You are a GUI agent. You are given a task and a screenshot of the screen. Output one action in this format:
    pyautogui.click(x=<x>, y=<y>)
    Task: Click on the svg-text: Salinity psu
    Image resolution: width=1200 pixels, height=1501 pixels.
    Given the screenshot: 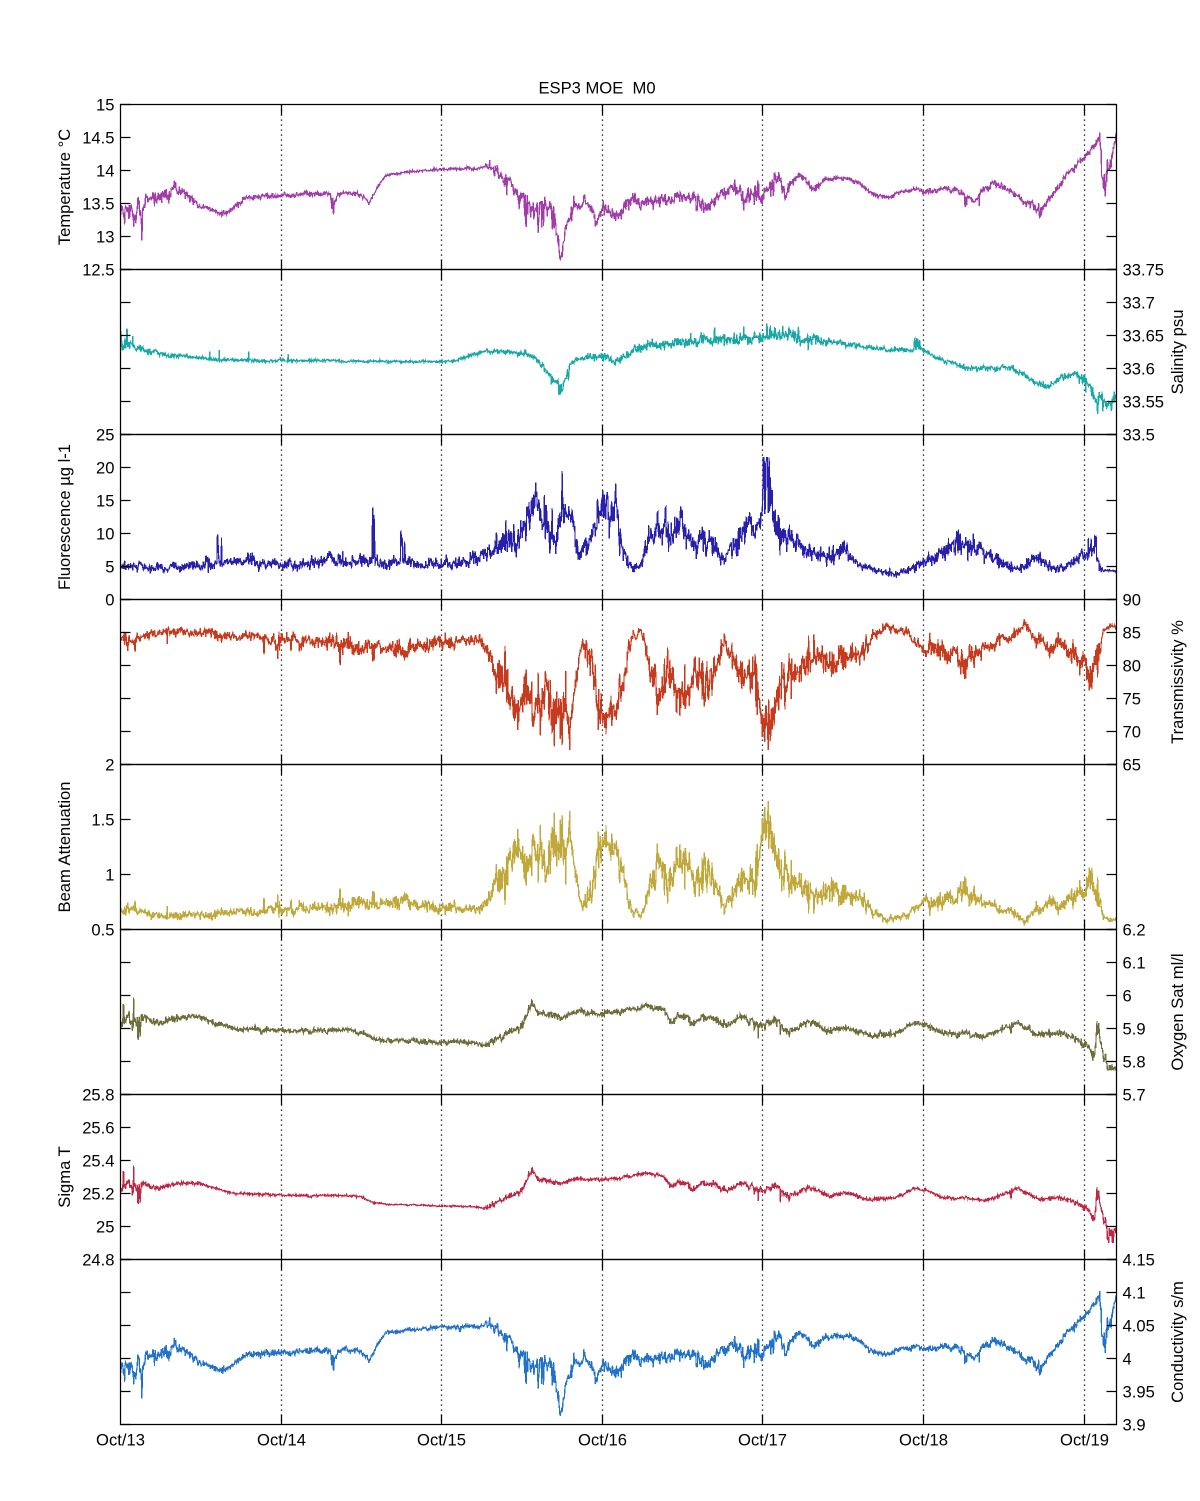 What is the action you would take?
    pyautogui.click(x=1177, y=352)
    